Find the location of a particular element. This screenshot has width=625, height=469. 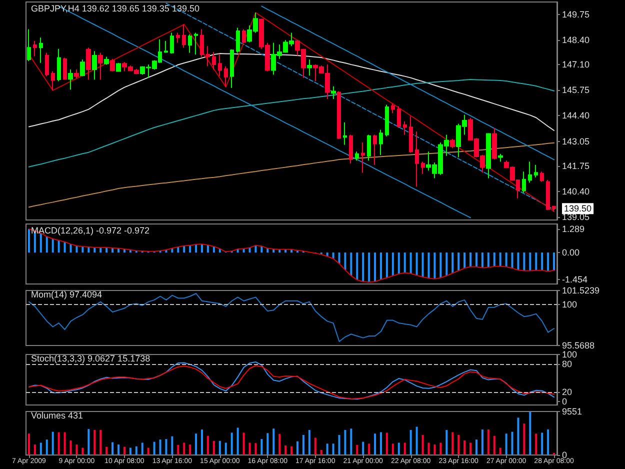

y-tick-label: 1.289 is located at coordinates (573, 229).